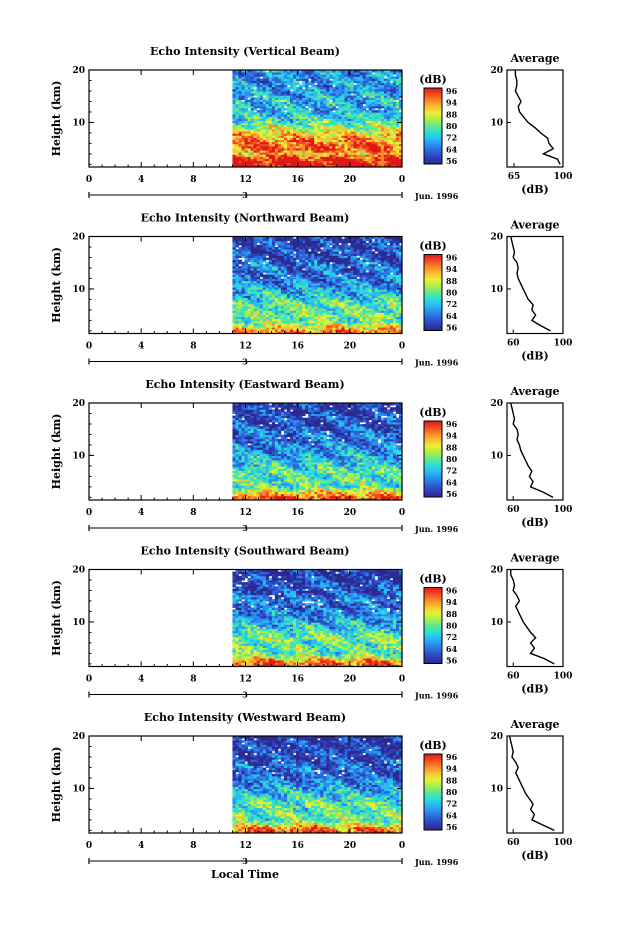 The image size is (621, 929). What do you see at coordinates (245, 51) in the screenshot?
I see `panel-title: Echo Intensity (Vertical Beam)` at bounding box center [245, 51].